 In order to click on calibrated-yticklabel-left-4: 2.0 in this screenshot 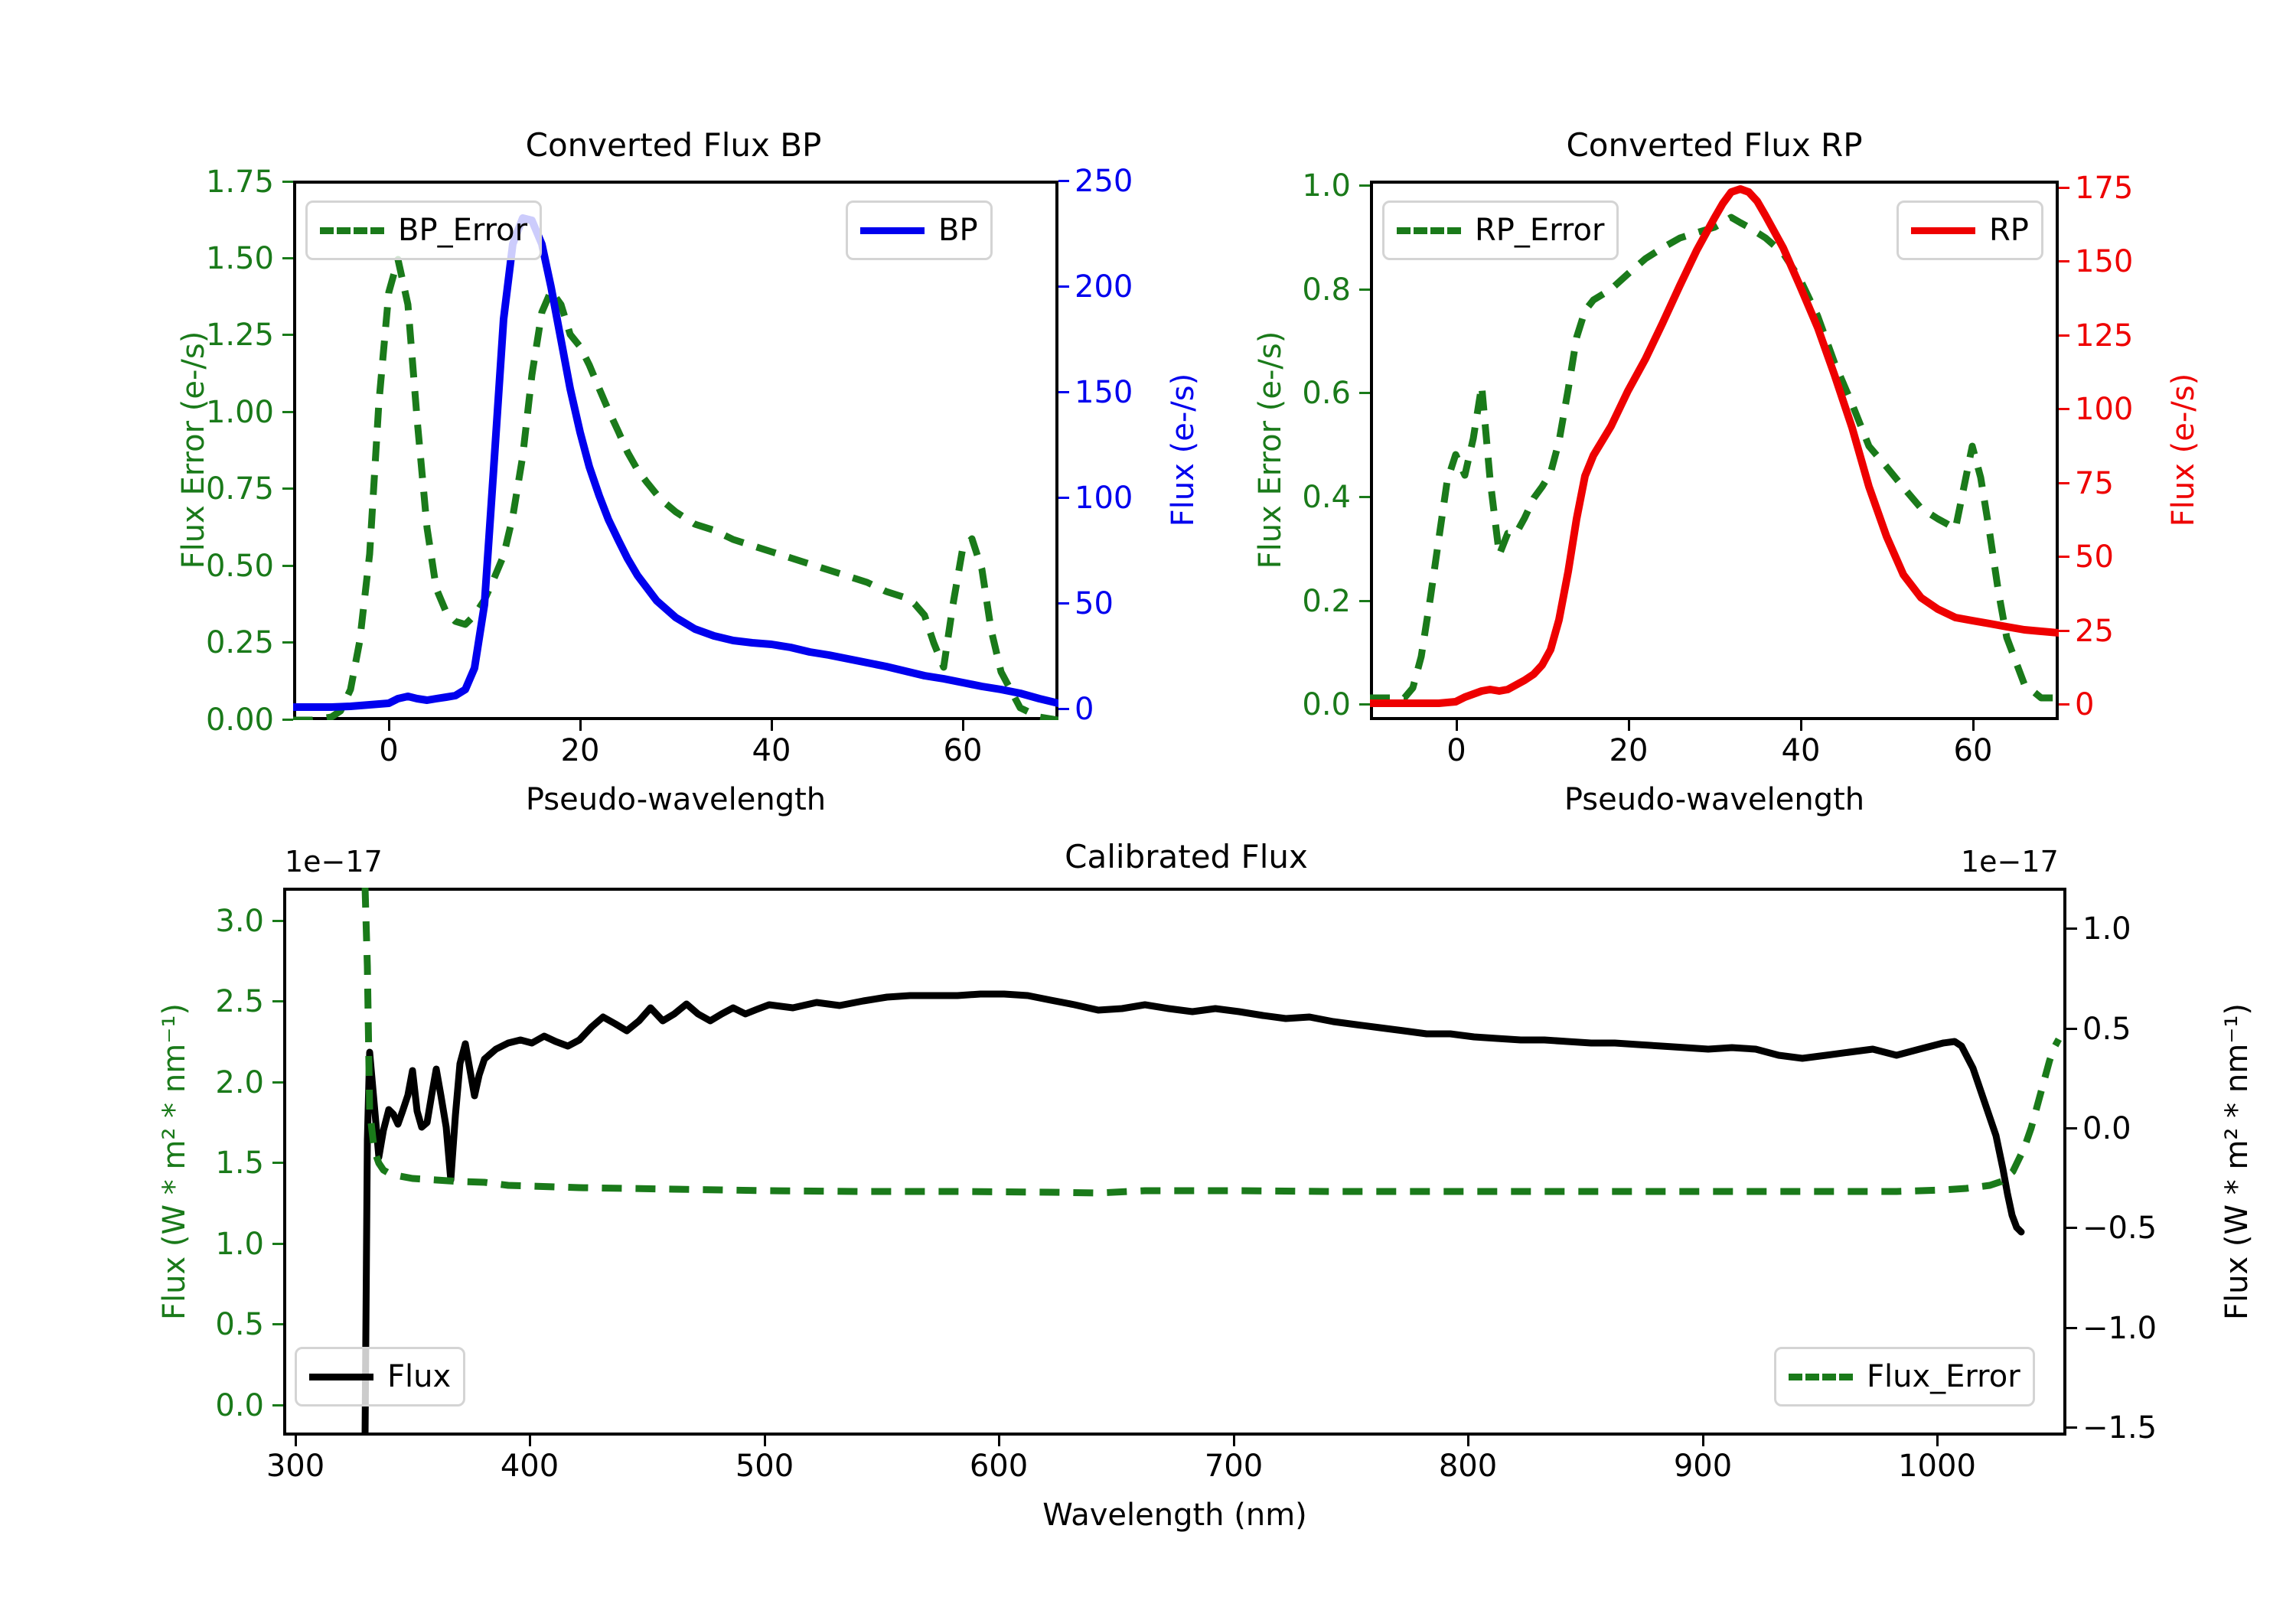, I will do `click(239, 1082)`.